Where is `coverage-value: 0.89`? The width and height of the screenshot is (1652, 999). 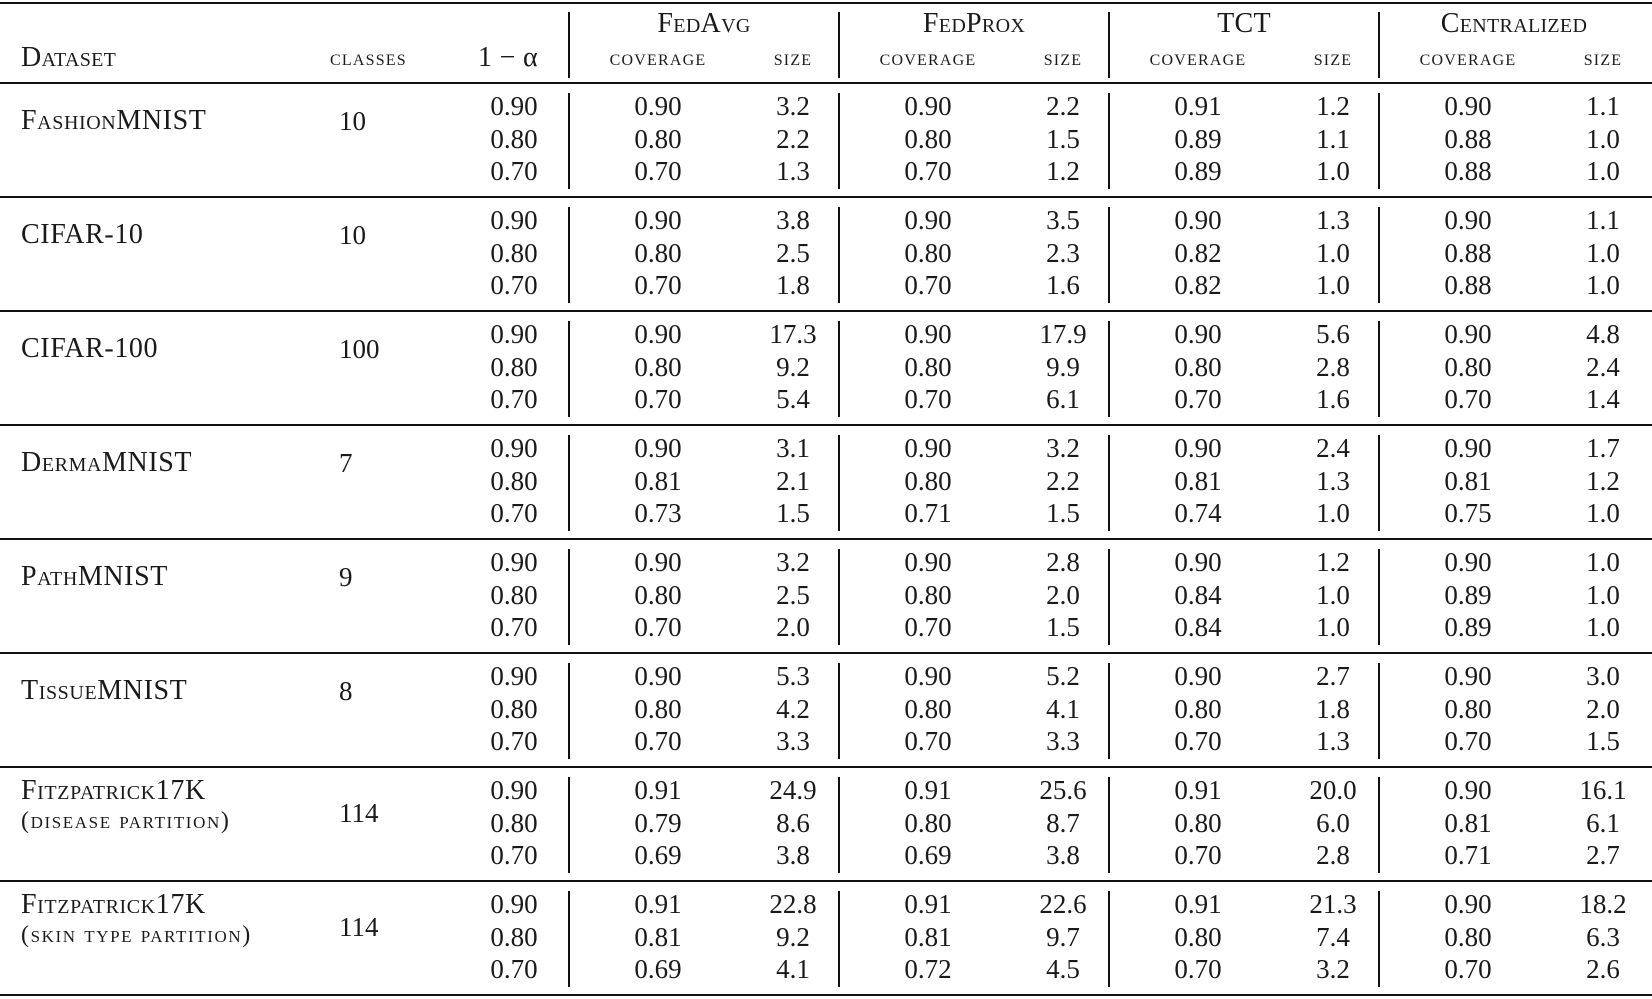
coverage-value: 0.89 is located at coordinates (1468, 627).